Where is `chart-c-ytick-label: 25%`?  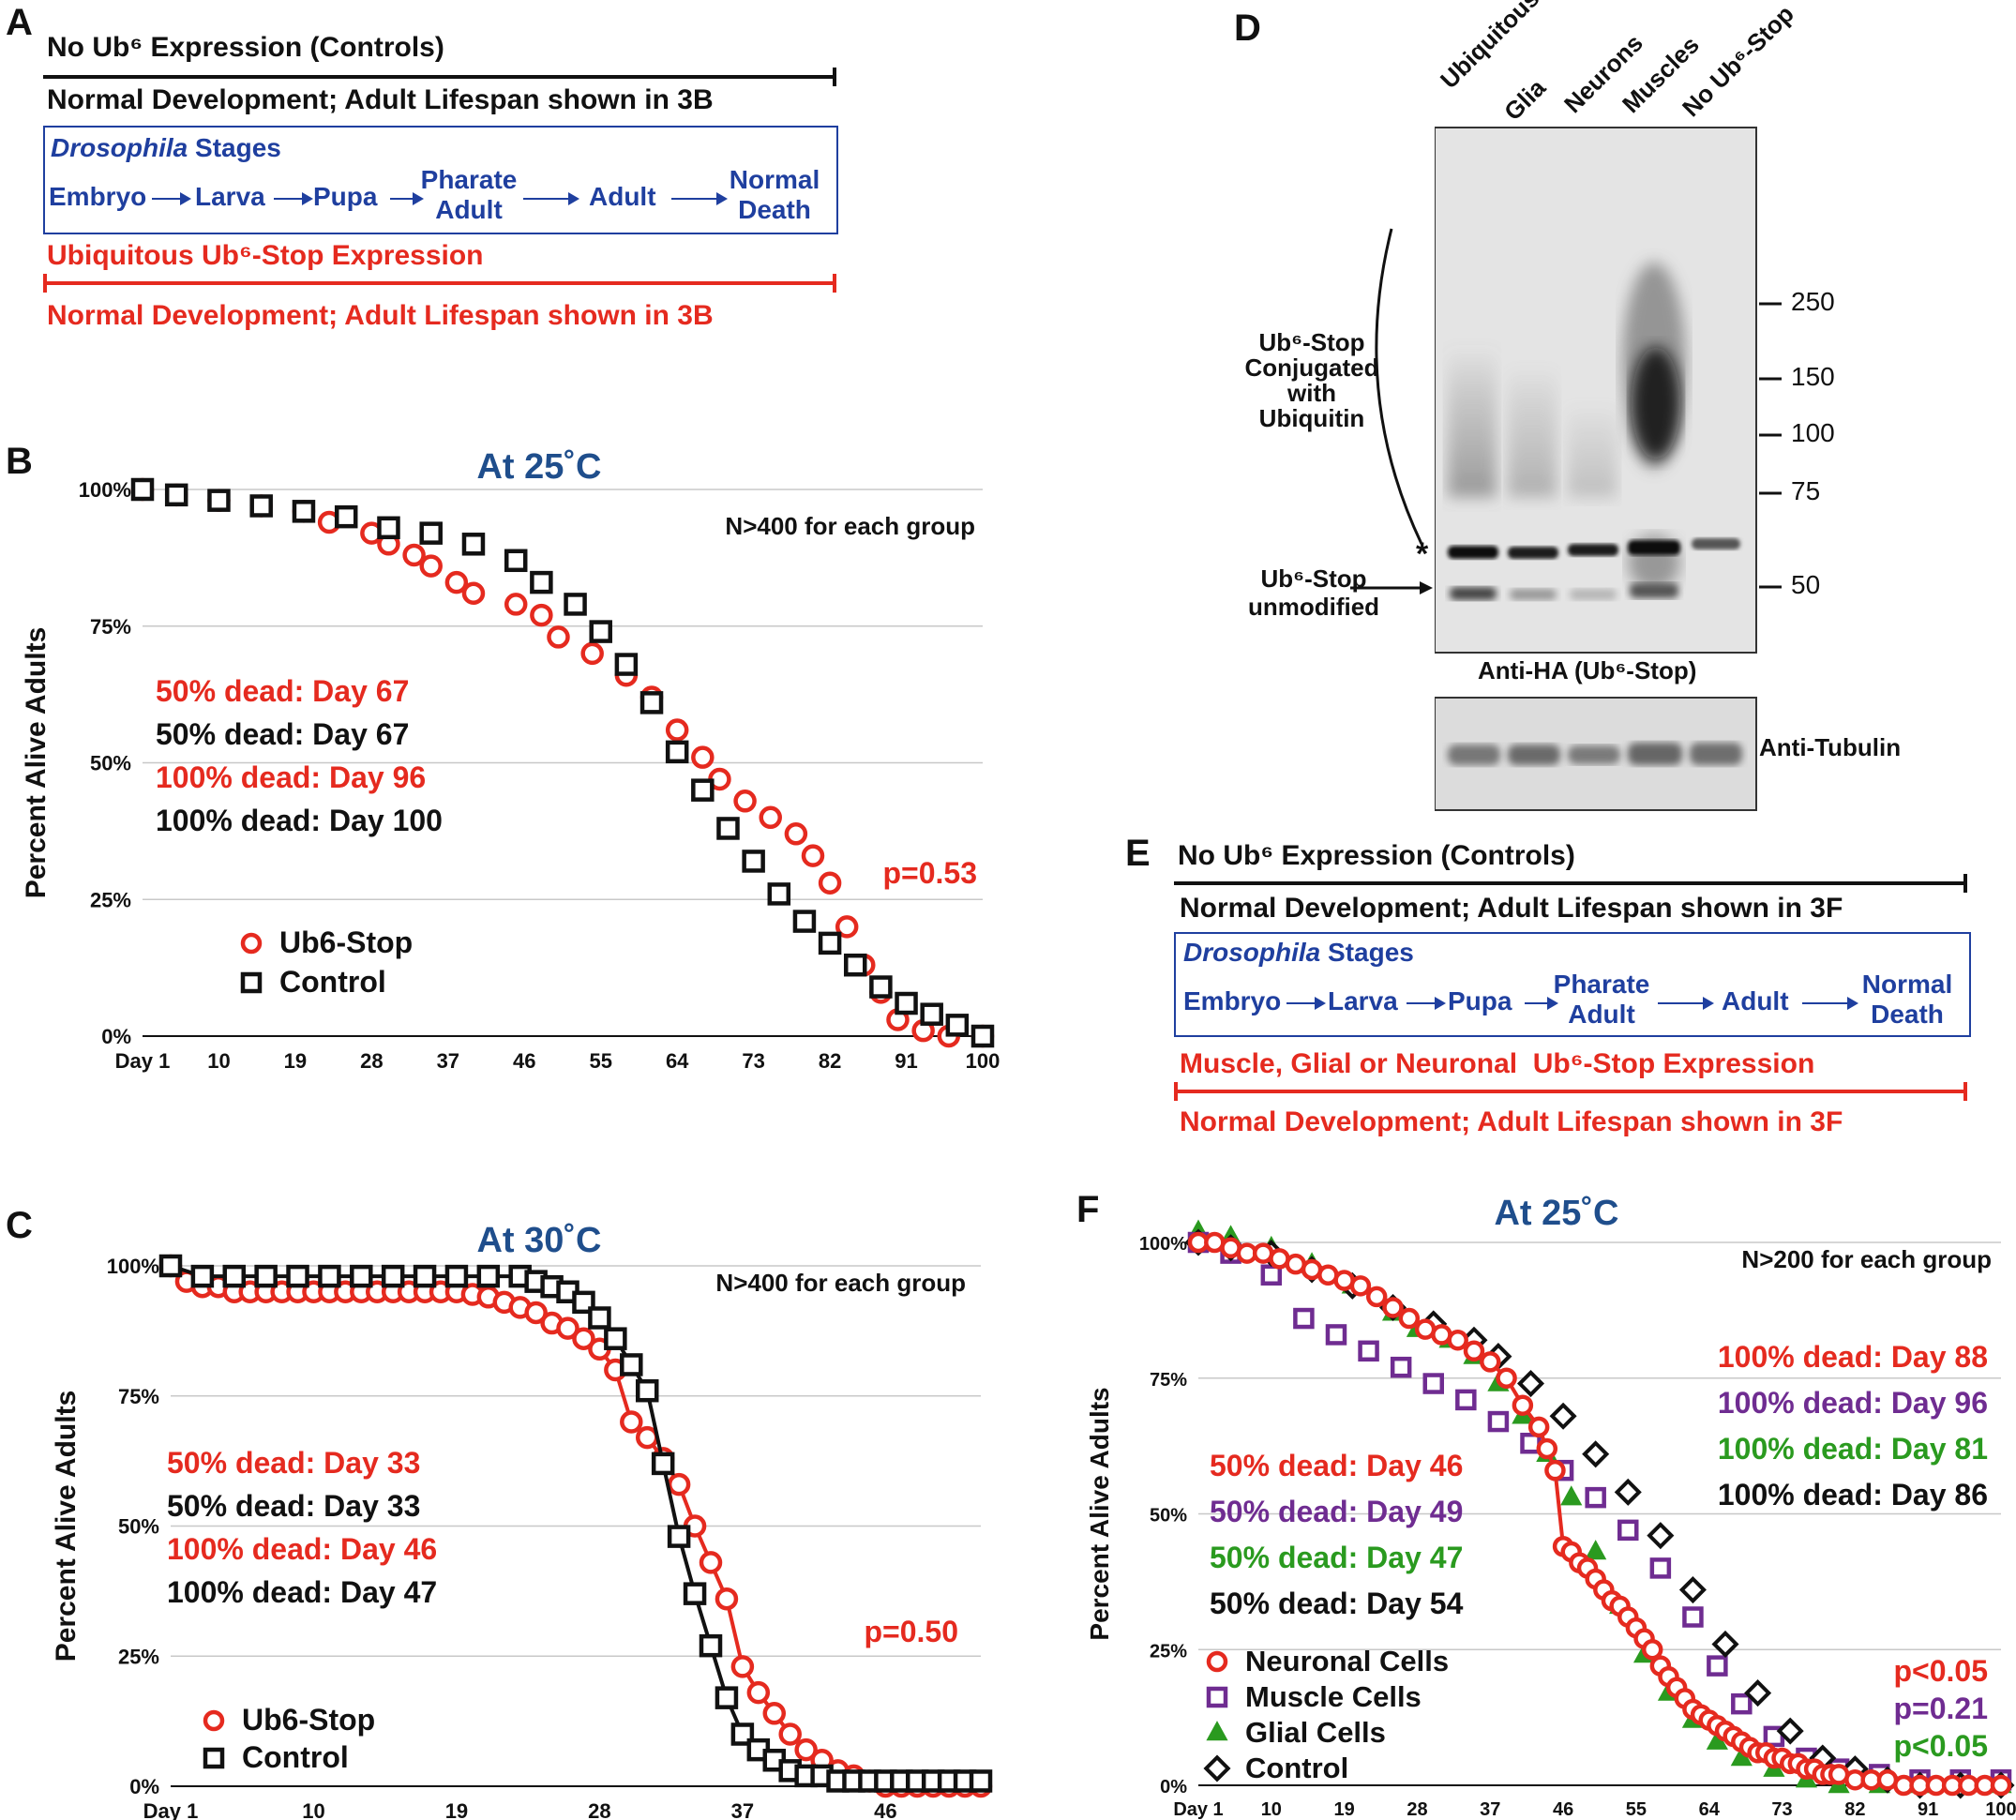
chart-c-ytick-label: 25% is located at coordinates (138, 1656).